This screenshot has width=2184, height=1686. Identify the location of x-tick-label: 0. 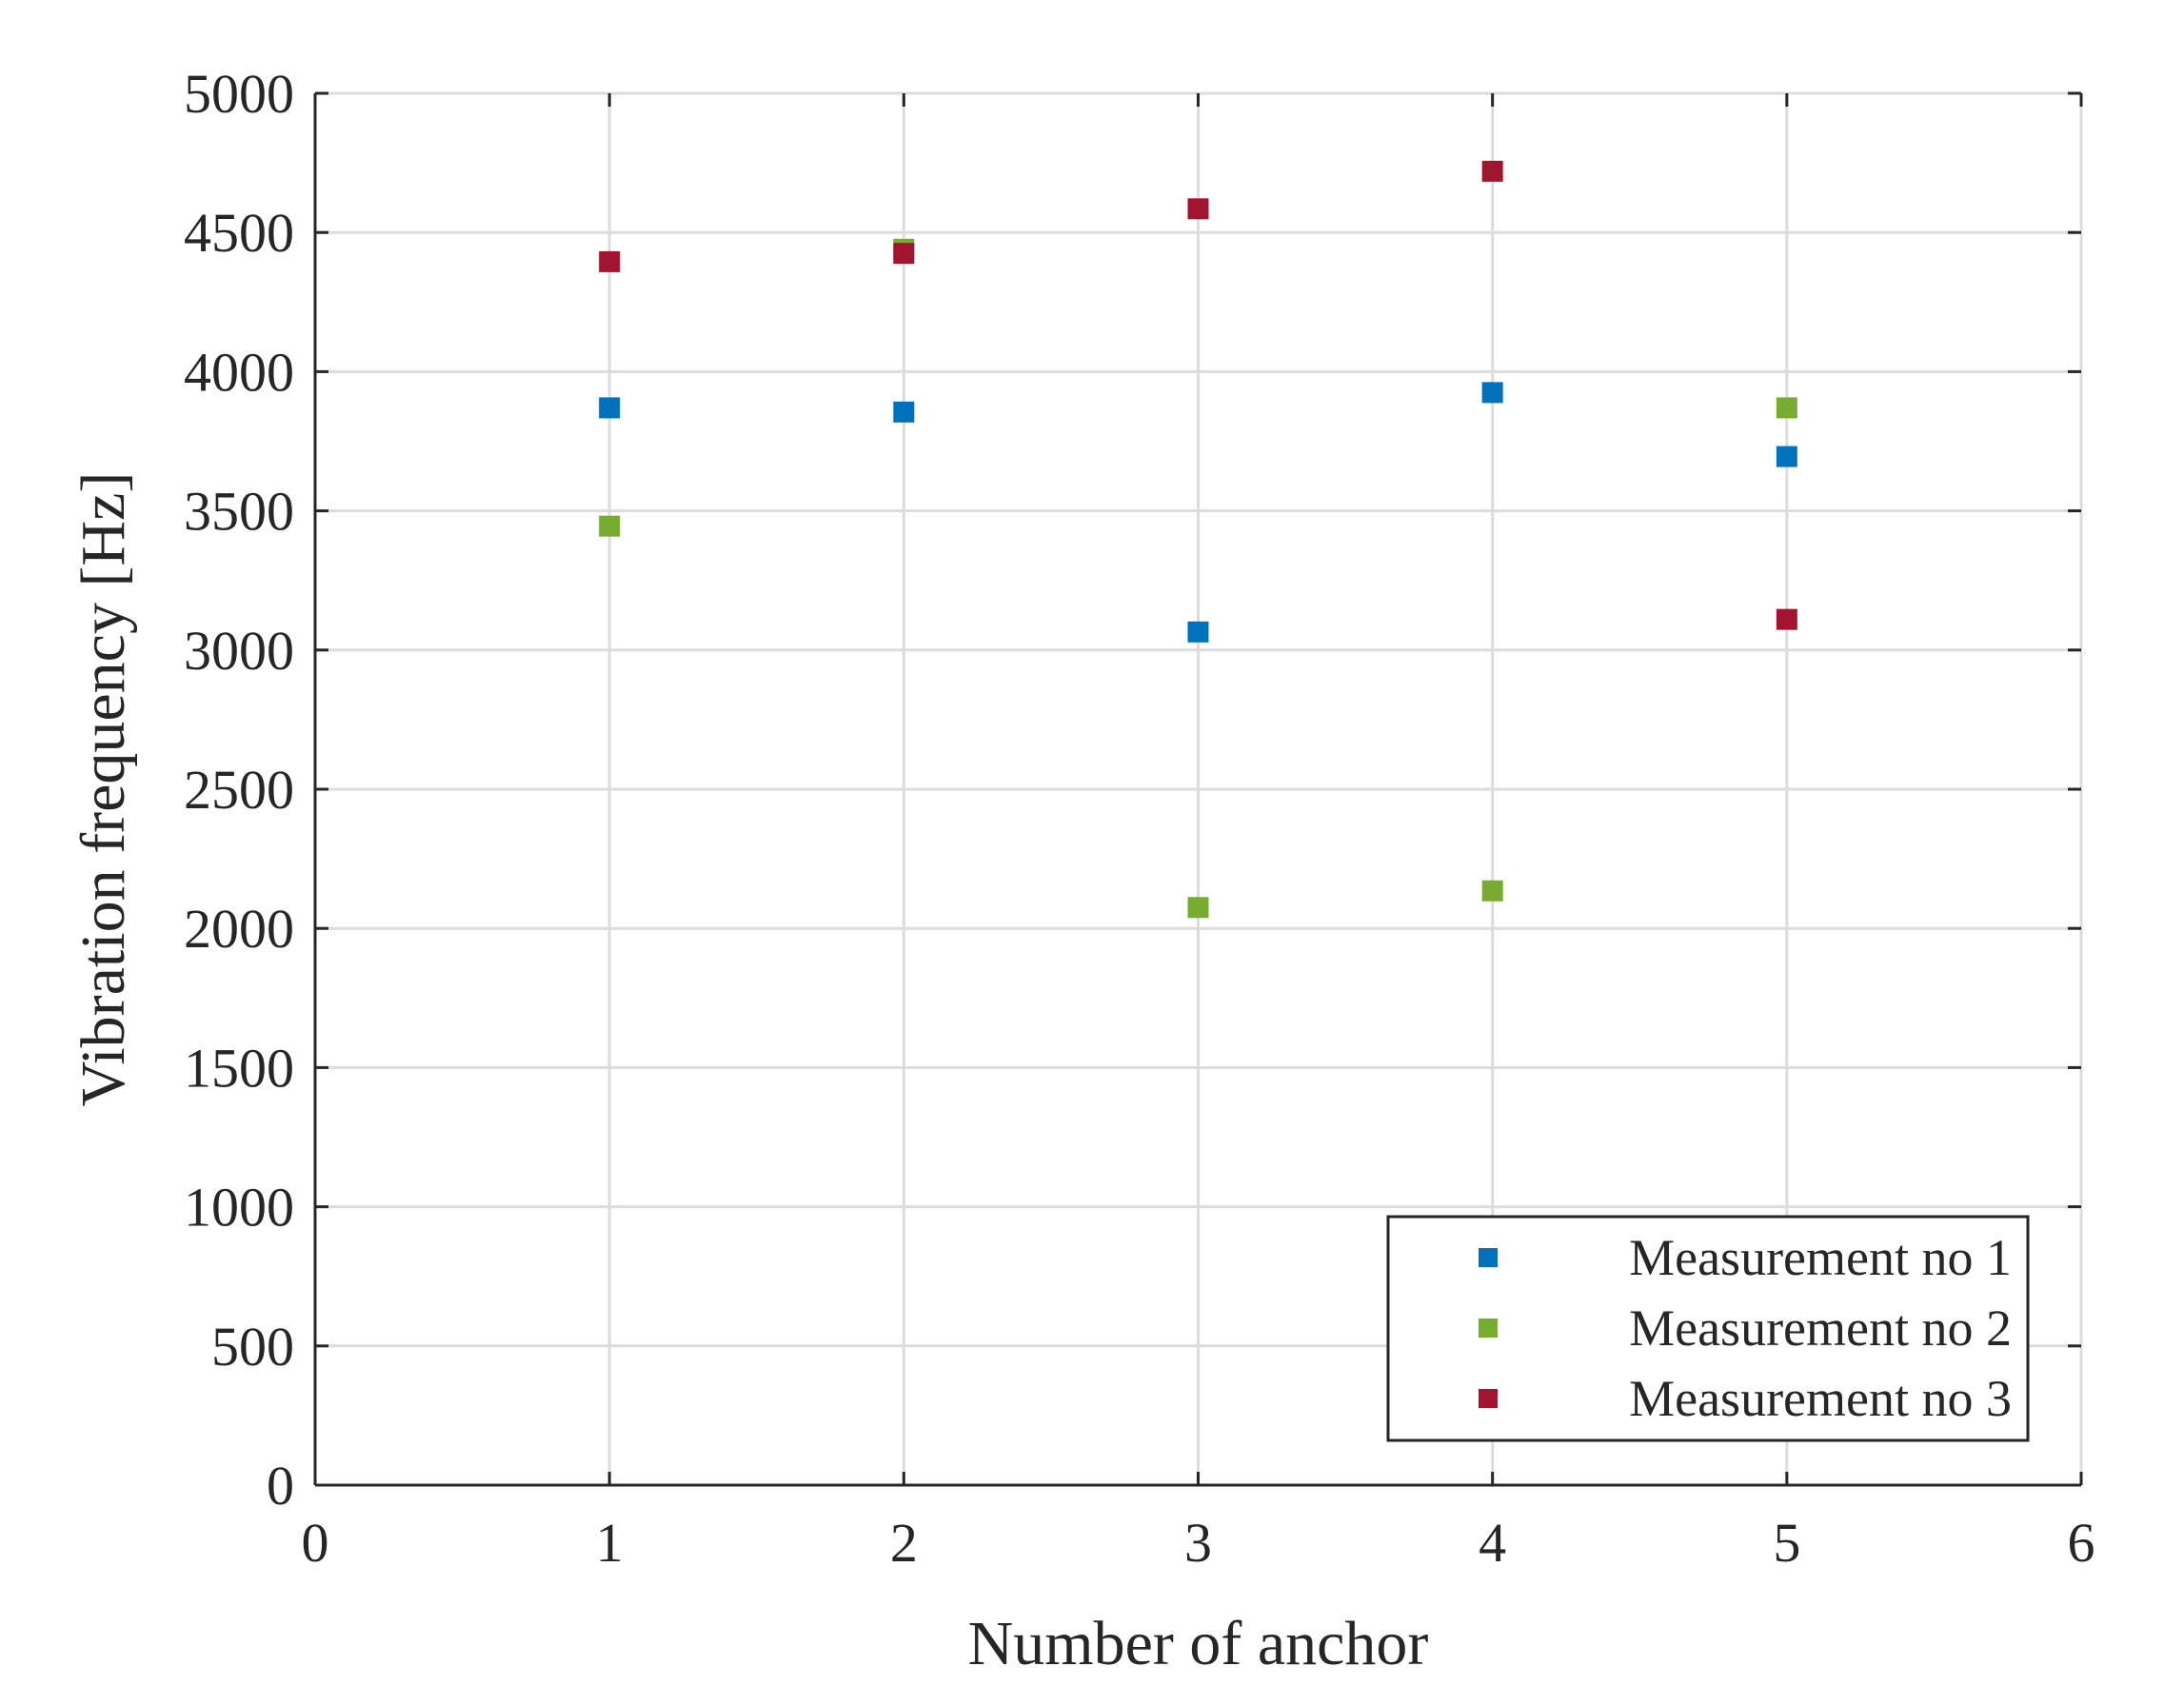
(315, 1543).